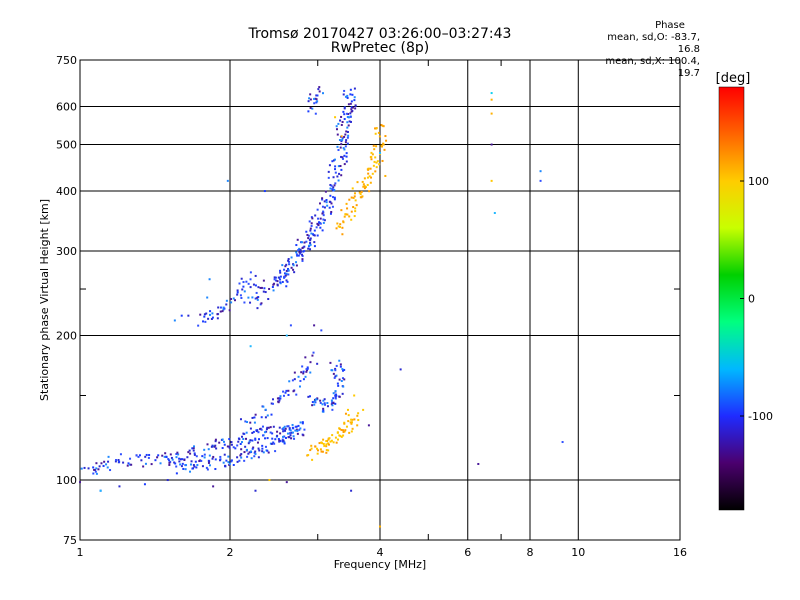  Describe the element at coordinates (756, 299) in the screenshot. I see `colorbar-ticks: 100 0 -100` at that location.